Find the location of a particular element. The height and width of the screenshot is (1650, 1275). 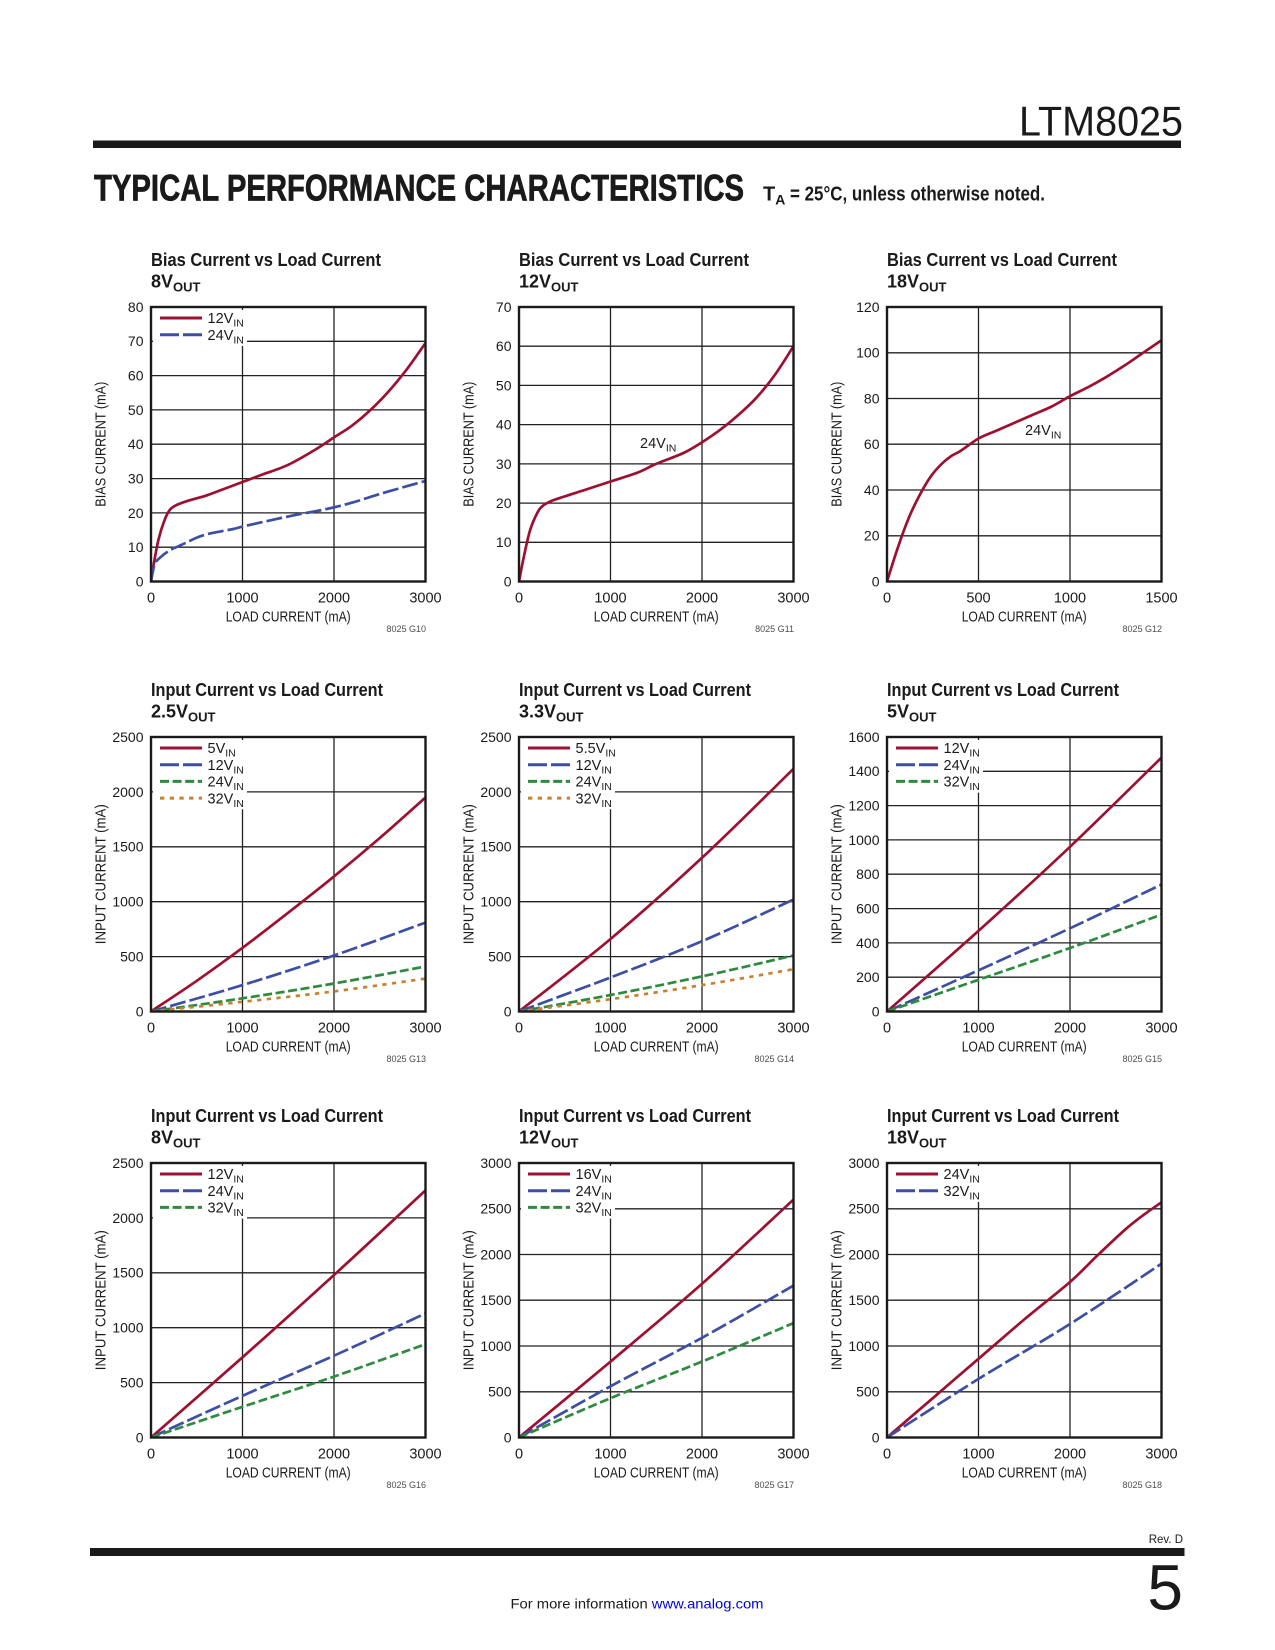

svg-text: 2.5VOUT is located at coordinates (183, 713).